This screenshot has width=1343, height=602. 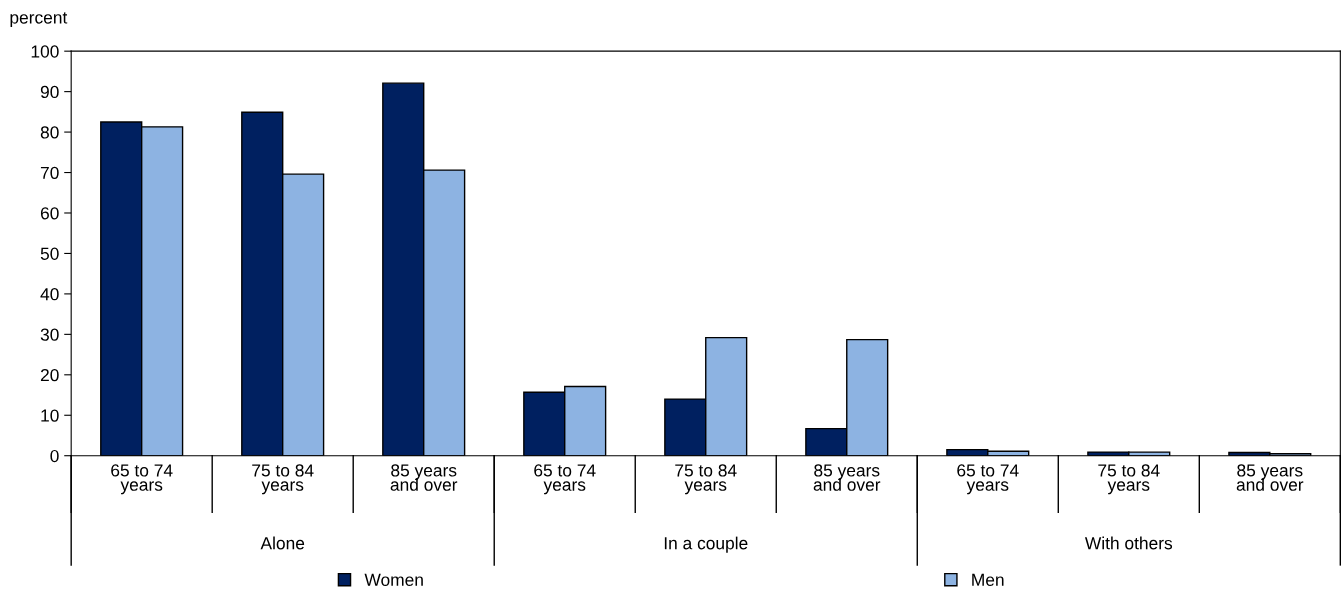 I want to click on text: With others, so click(x=1128, y=543).